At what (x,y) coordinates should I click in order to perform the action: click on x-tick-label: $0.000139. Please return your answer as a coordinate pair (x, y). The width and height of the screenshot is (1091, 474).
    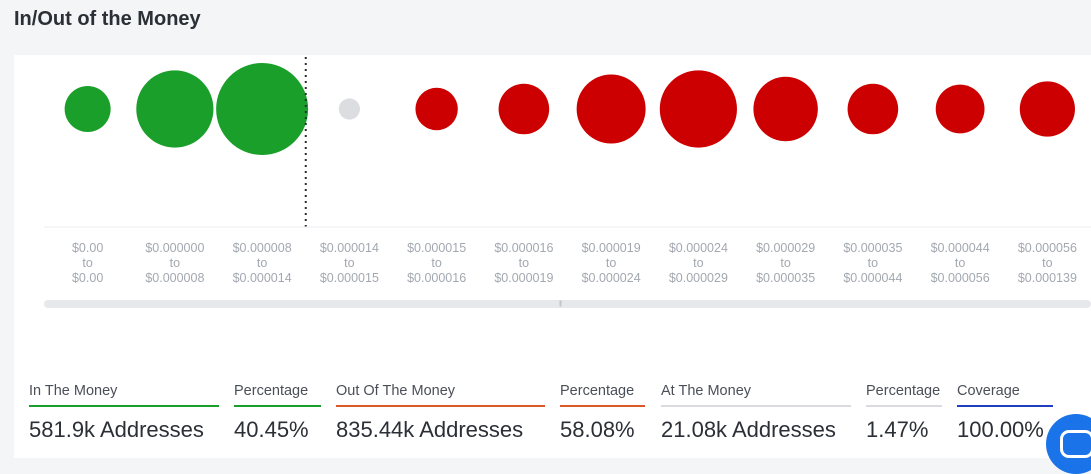
    Looking at the image, I should click on (1047, 278).